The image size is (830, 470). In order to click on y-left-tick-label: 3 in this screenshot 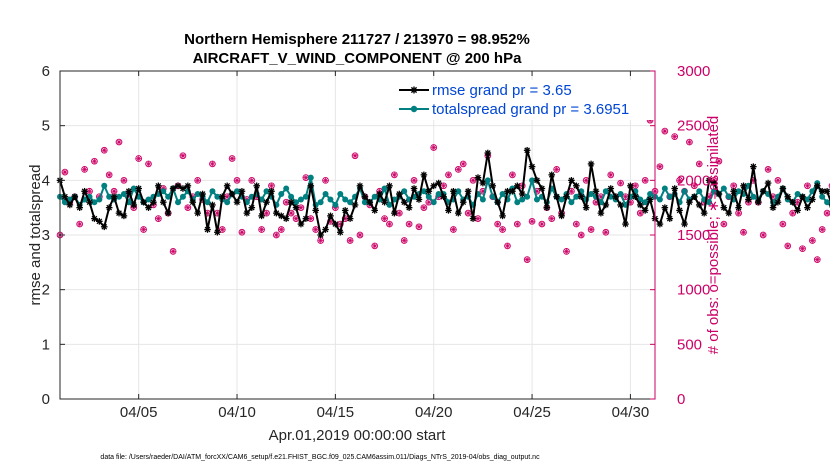, I will do `click(46, 235)`.